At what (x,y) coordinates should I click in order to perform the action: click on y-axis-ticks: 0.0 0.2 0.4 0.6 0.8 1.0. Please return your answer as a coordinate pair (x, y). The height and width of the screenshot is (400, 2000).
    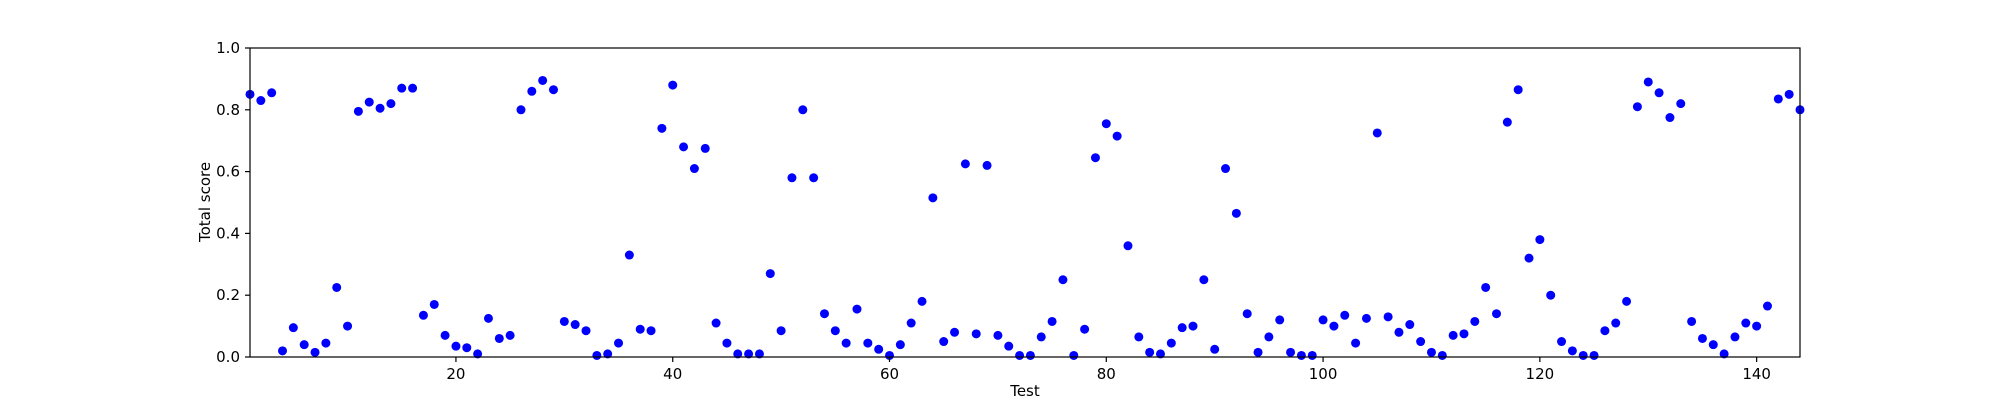
    Looking at the image, I should click on (233, 202).